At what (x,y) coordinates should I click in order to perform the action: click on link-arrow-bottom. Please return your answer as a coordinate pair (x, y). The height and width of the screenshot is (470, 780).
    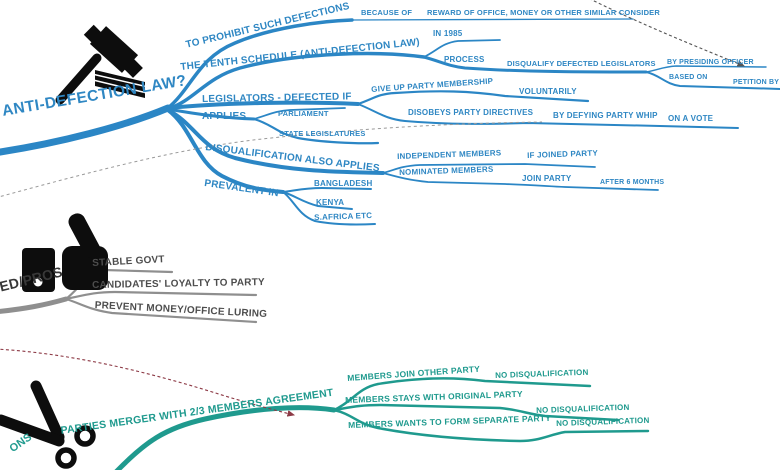
    Looking at the image, I should click on (148, 382).